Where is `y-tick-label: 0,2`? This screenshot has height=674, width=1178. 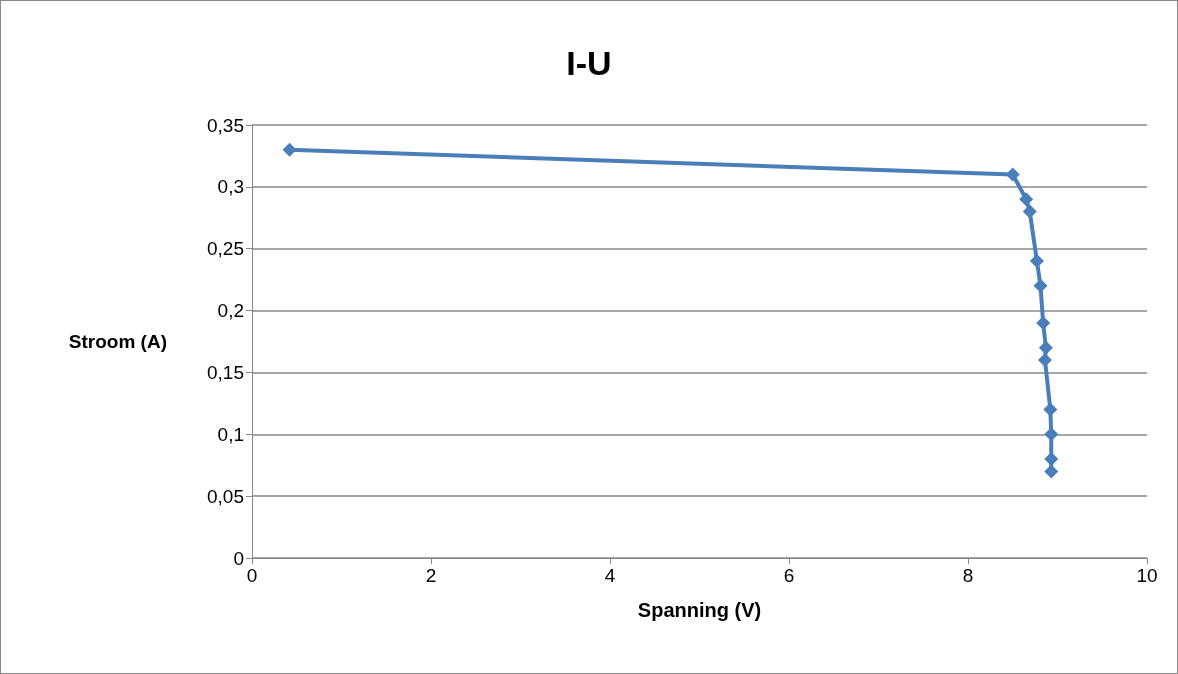 y-tick-label: 0,2 is located at coordinates (230, 311).